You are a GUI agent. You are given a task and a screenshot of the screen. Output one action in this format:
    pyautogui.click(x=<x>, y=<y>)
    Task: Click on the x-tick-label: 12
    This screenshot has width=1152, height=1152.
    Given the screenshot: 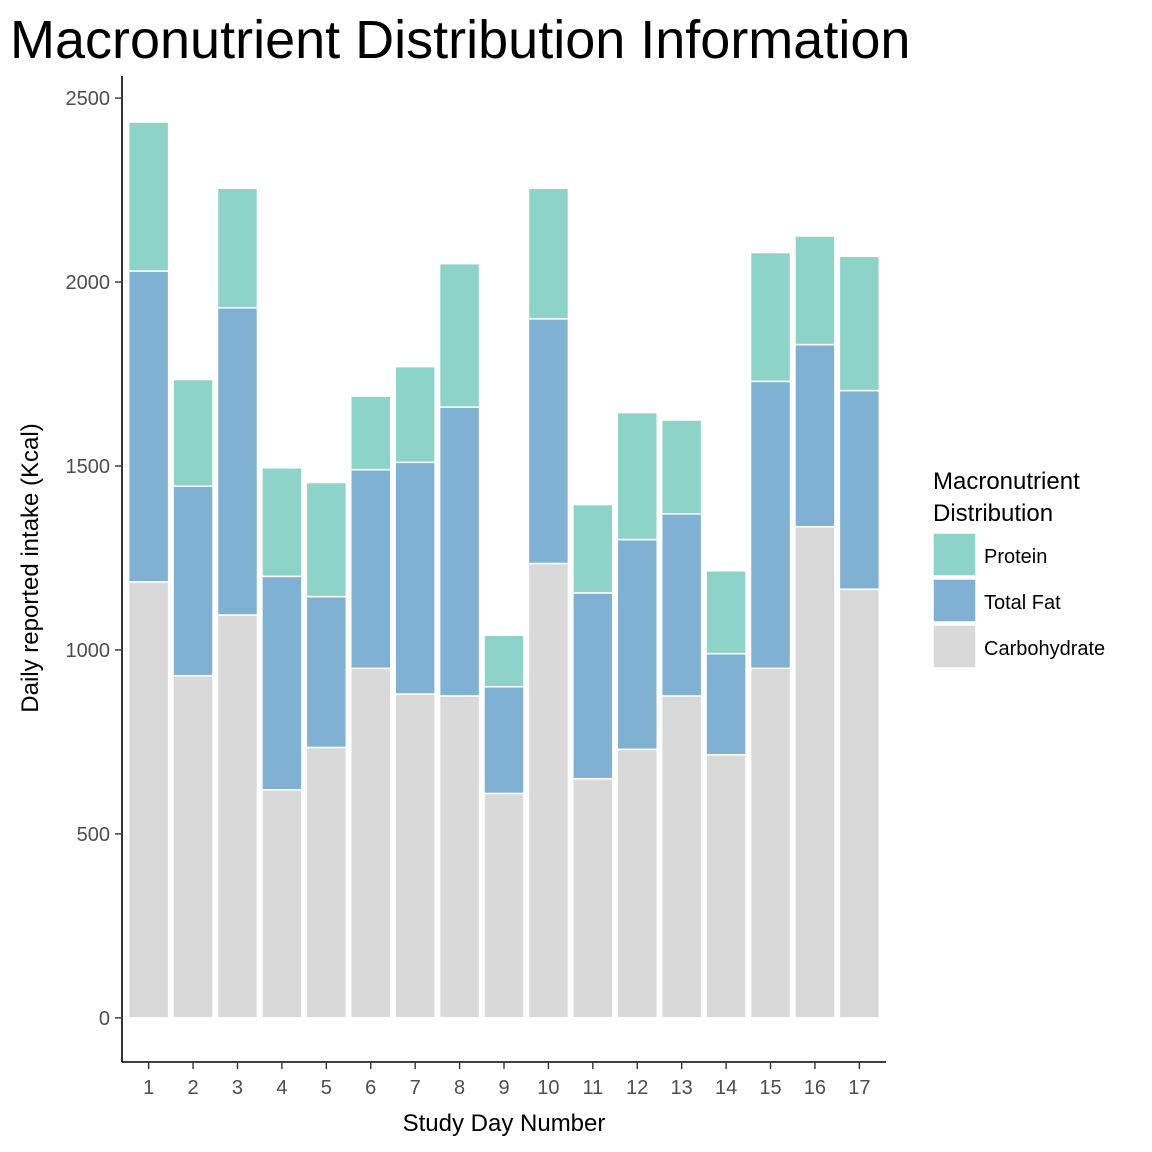 What is the action you would take?
    pyautogui.click(x=637, y=1088)
    